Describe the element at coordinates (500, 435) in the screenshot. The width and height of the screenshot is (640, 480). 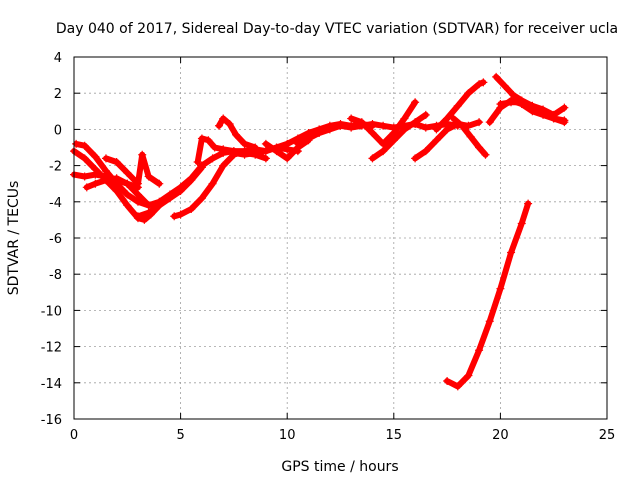
I see `x-tick-label: 20` at that location.